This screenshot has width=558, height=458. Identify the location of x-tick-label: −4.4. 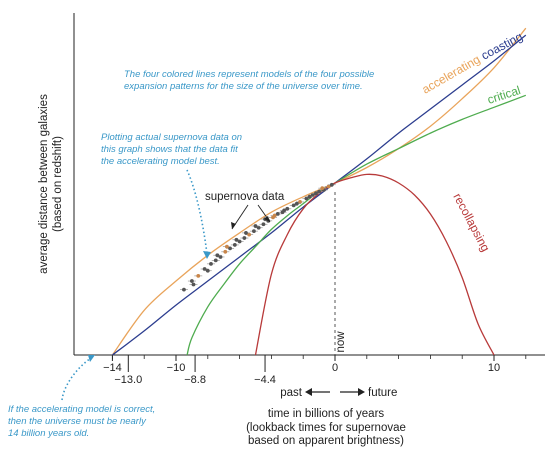
(265, 380).